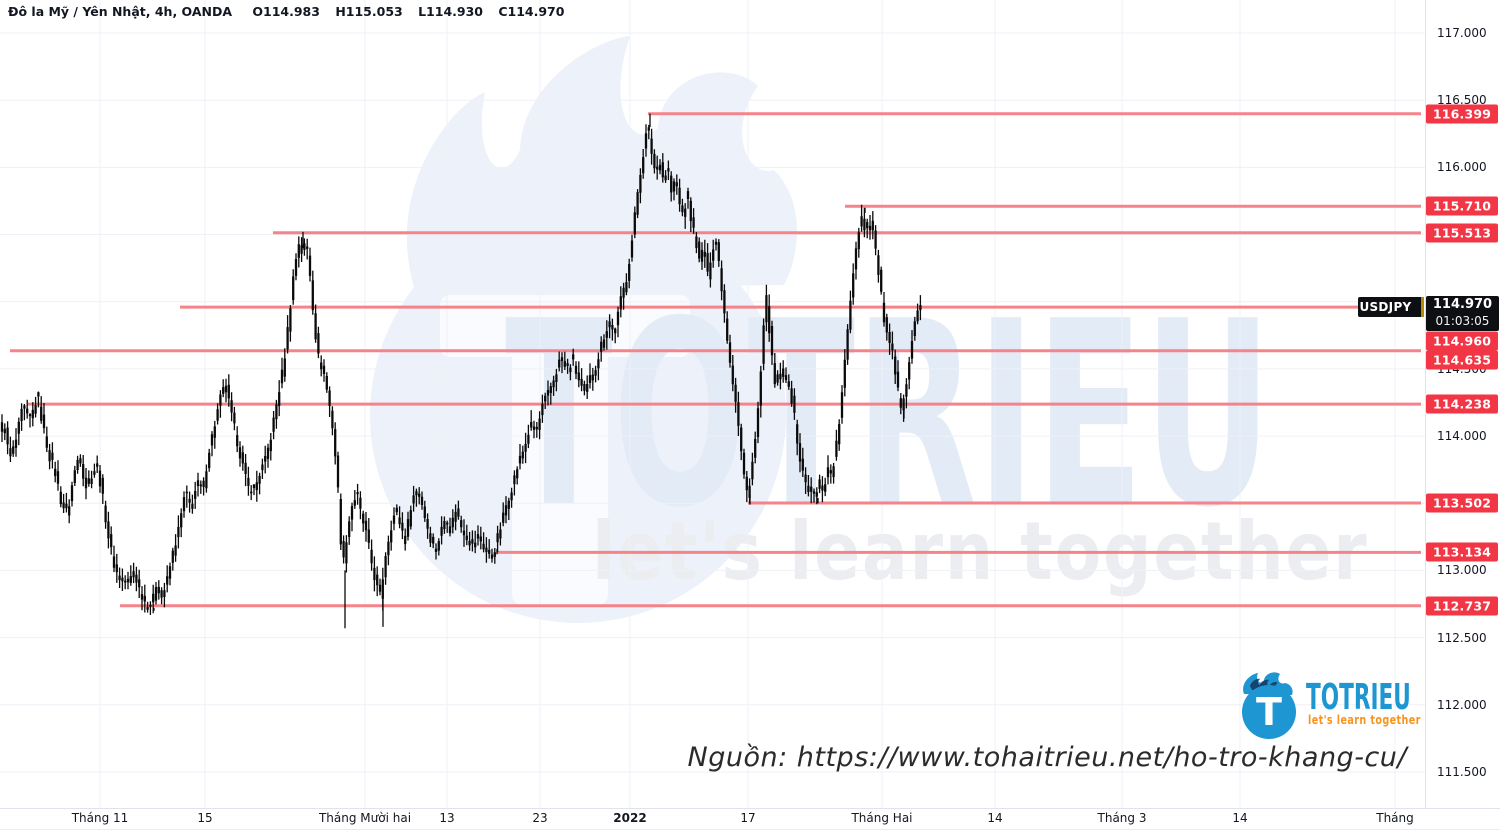  I want to click on price-axis-label-117.000: 117.000, so click(1462, 33).